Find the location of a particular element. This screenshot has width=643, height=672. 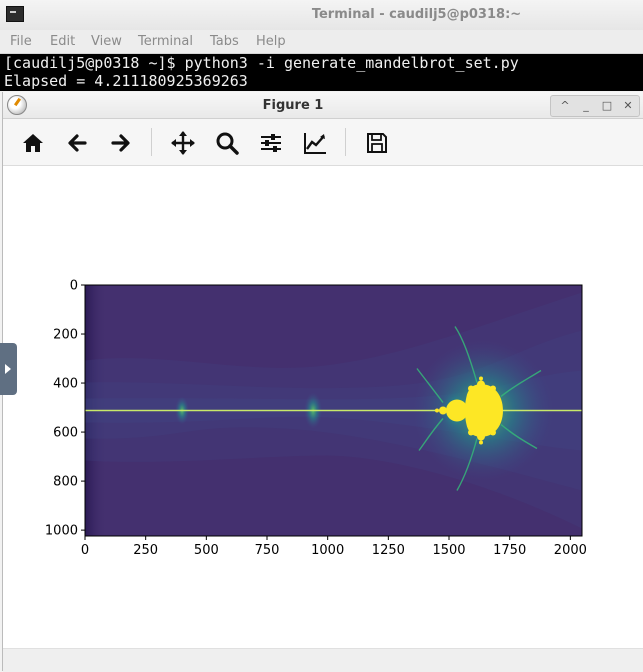

terminal-line-output: Elapsed = 4.211180925369263 is located at coordinates (126, 81).